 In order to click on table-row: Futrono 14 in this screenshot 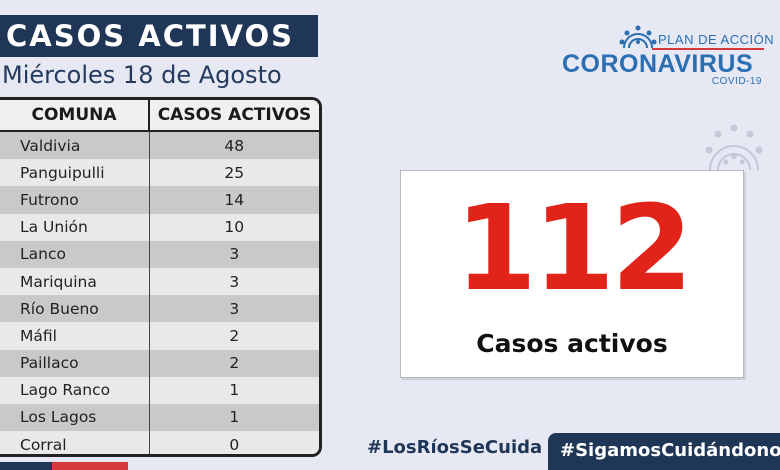, I will do `click(159, 200)`.